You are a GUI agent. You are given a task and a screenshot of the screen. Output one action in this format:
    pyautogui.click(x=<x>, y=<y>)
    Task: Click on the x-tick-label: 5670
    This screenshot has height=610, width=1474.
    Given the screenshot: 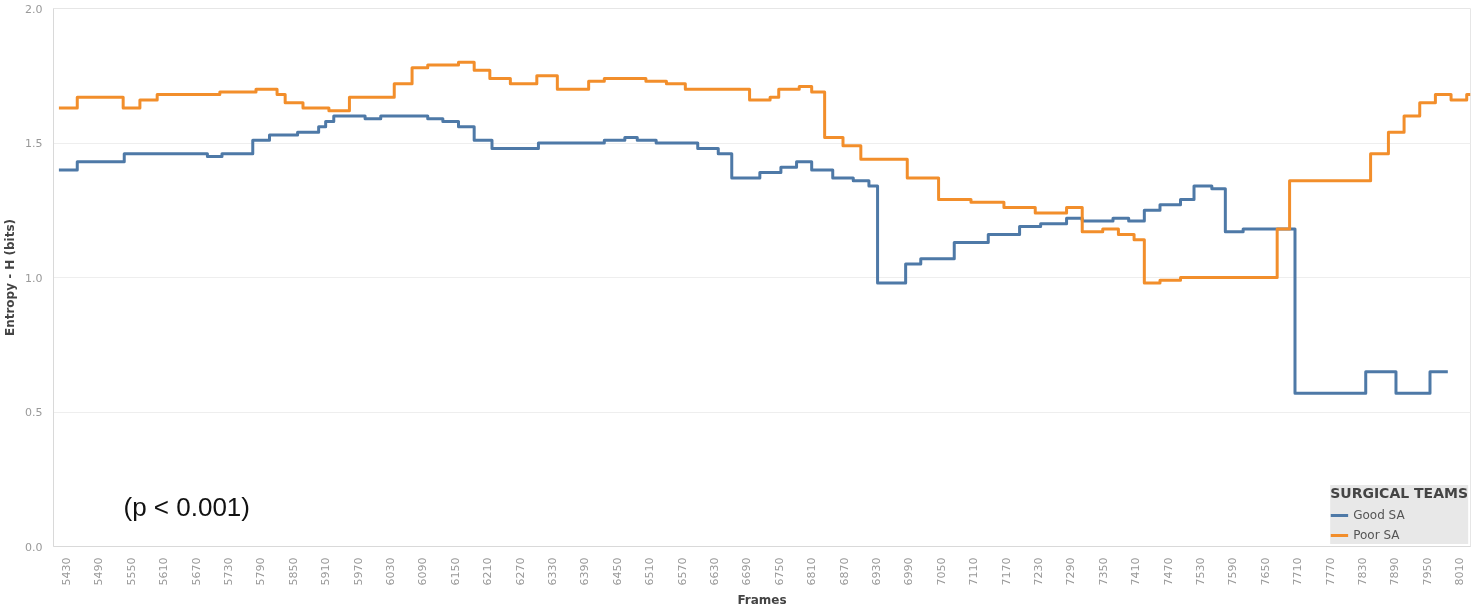 What is the action you would take?
    pyautogui.click(x=196, y=571)
    